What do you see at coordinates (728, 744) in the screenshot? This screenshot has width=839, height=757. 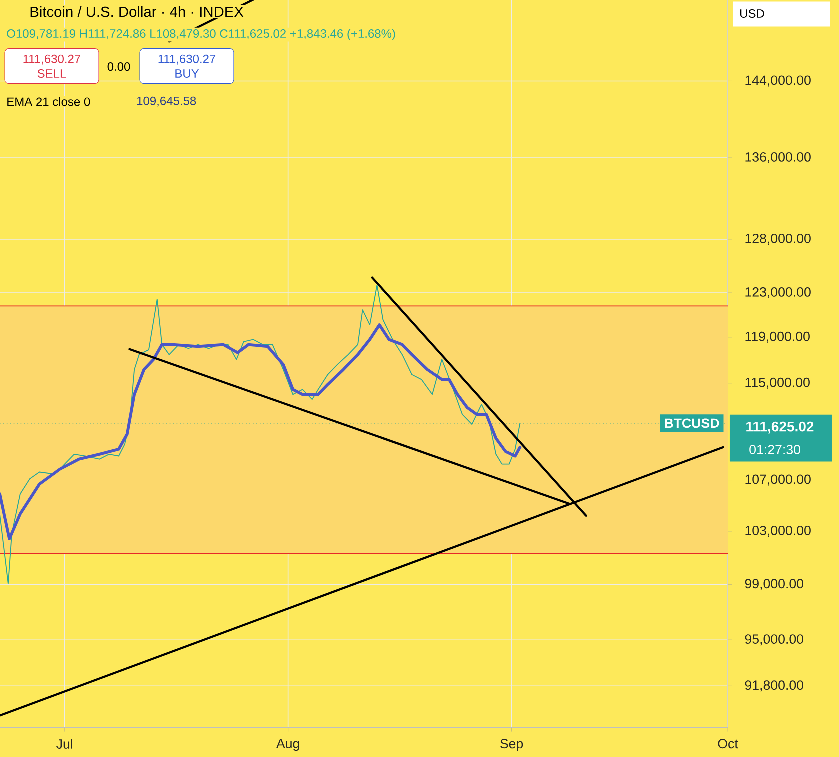 I see `x-tick-label: Oct` at bounding box center [728, 744].